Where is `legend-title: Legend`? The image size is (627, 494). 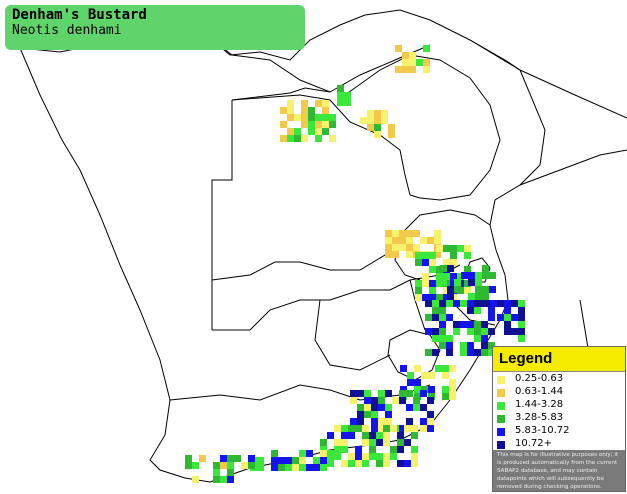
legend-title: Legend is located at coordinates (526, 358).